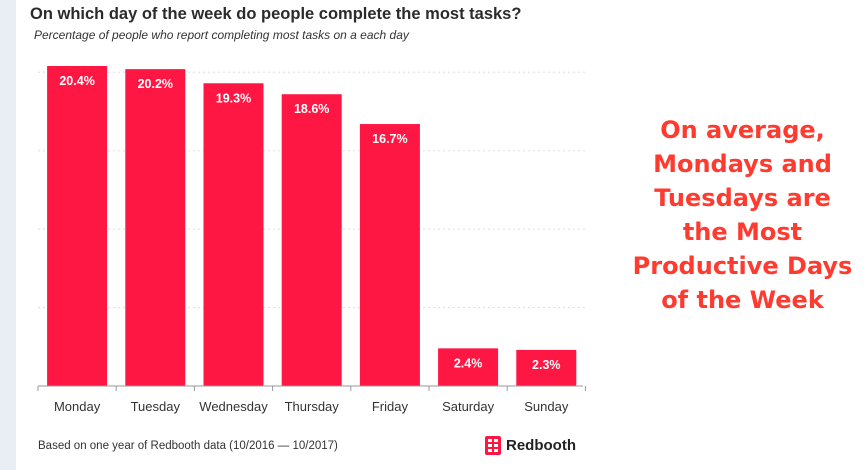  I want to click on x-tick-label: Wednesday, so click(233, 406).